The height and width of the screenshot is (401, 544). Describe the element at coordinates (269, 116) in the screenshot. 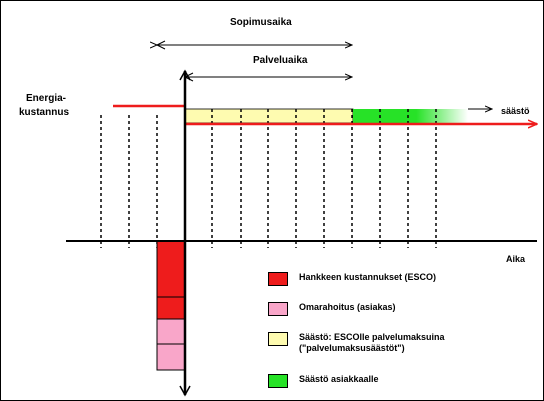

I see `service-fee-savings-band` at that location.